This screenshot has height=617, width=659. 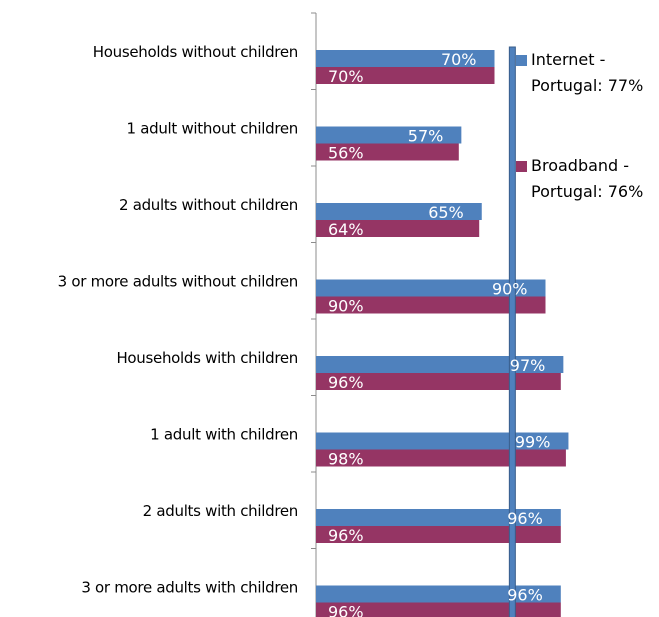 I want to click on category-axis, so click(x=314, y=314).